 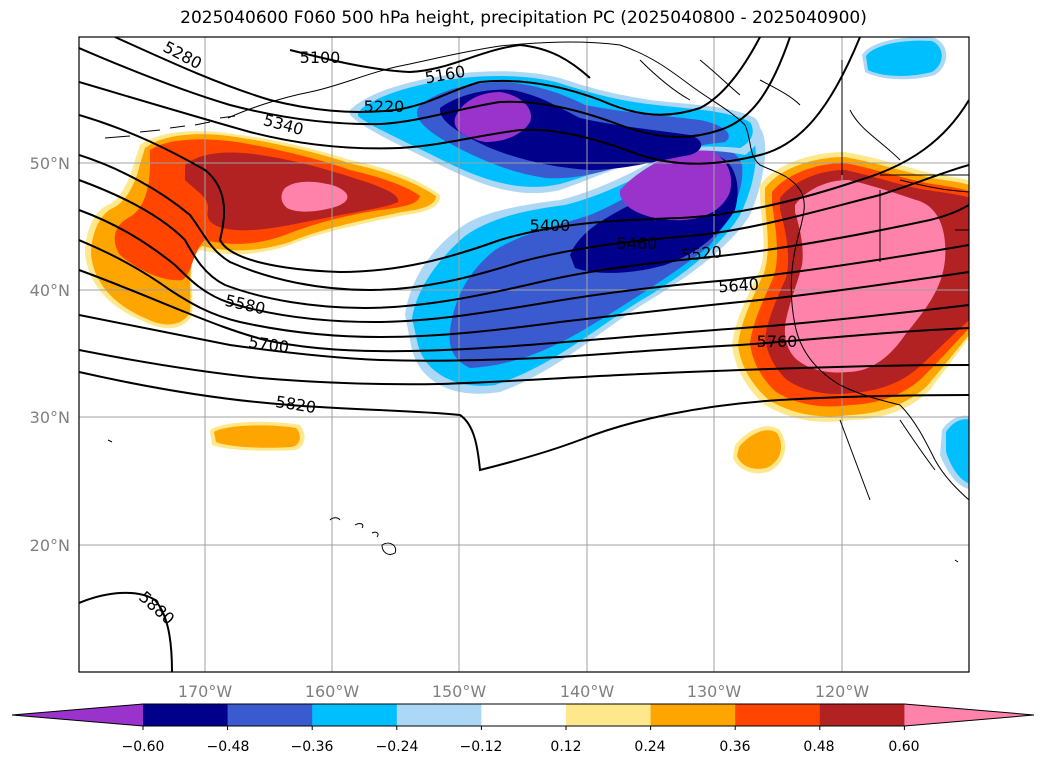 I want to click on colorbar-tick-label: −0.36, so click(x=312, y=747).